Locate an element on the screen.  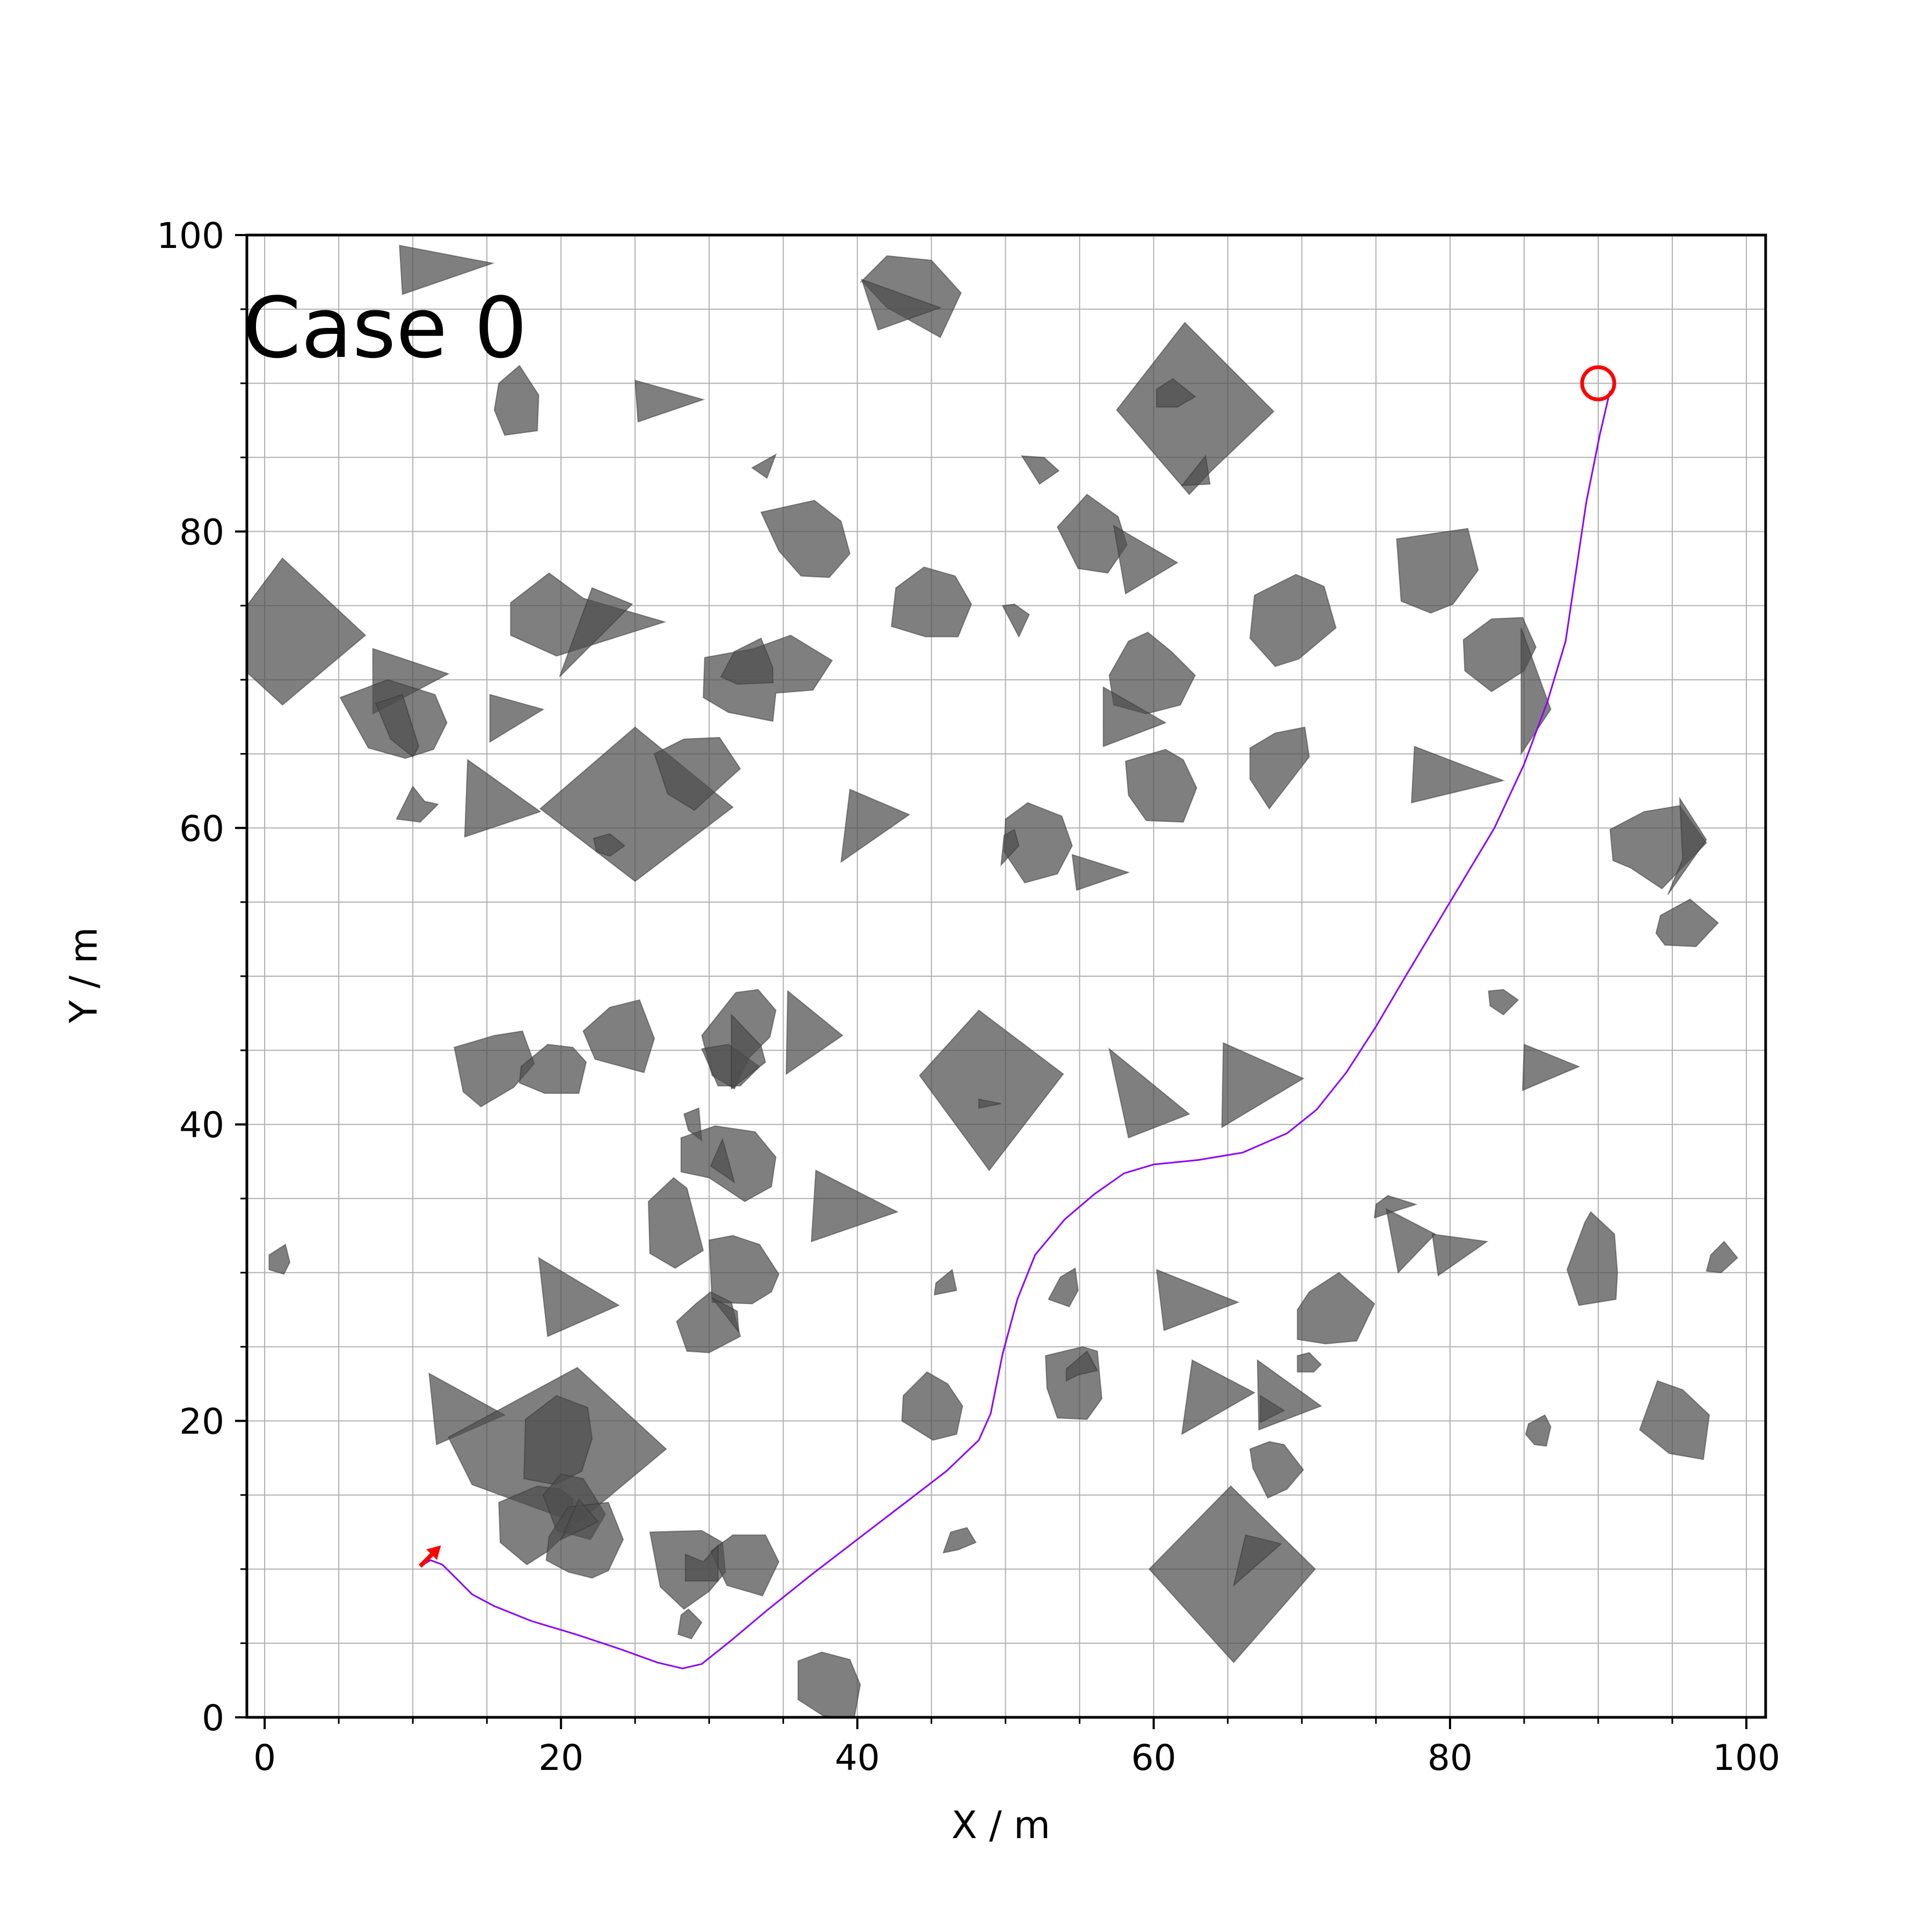
x-tick-label: 100 is located at coordinates (1746, 1758).